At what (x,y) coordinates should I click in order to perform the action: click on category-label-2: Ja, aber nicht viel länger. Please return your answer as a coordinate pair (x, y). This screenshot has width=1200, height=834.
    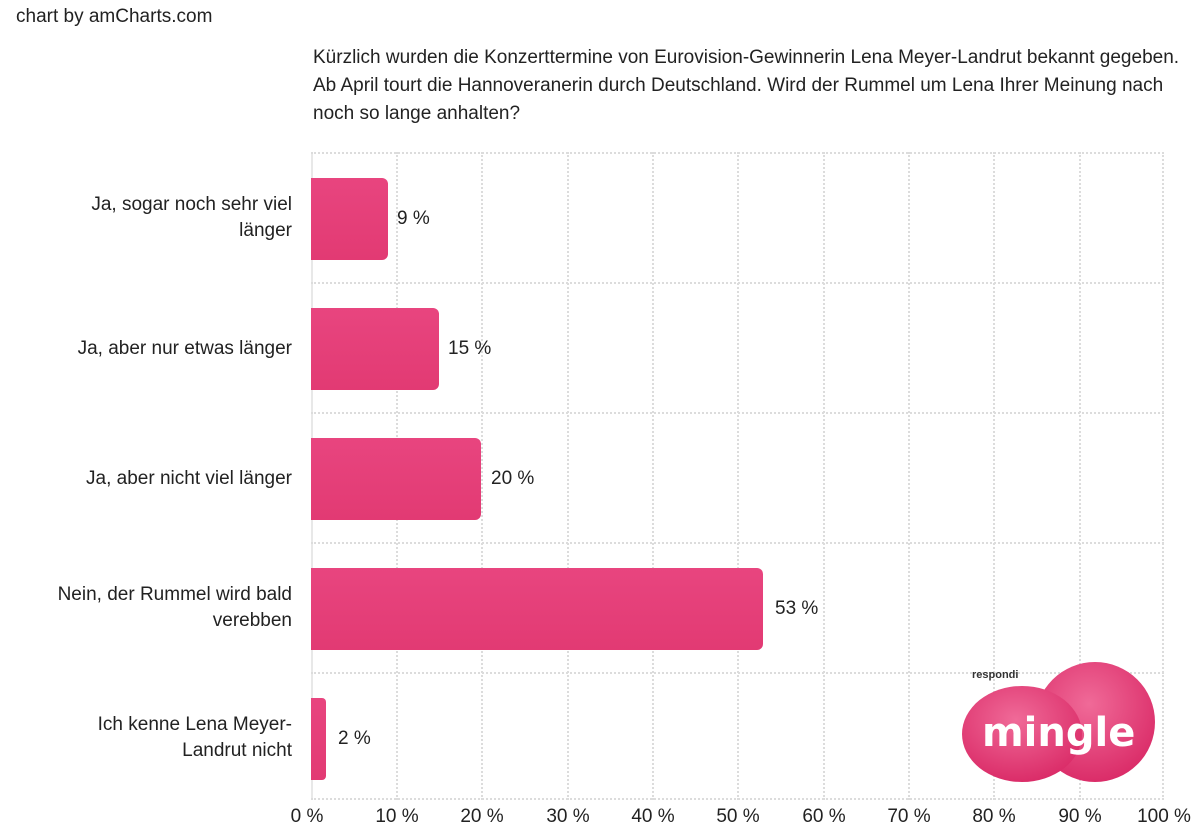
    Looking at the image, I should click on (146, 479).